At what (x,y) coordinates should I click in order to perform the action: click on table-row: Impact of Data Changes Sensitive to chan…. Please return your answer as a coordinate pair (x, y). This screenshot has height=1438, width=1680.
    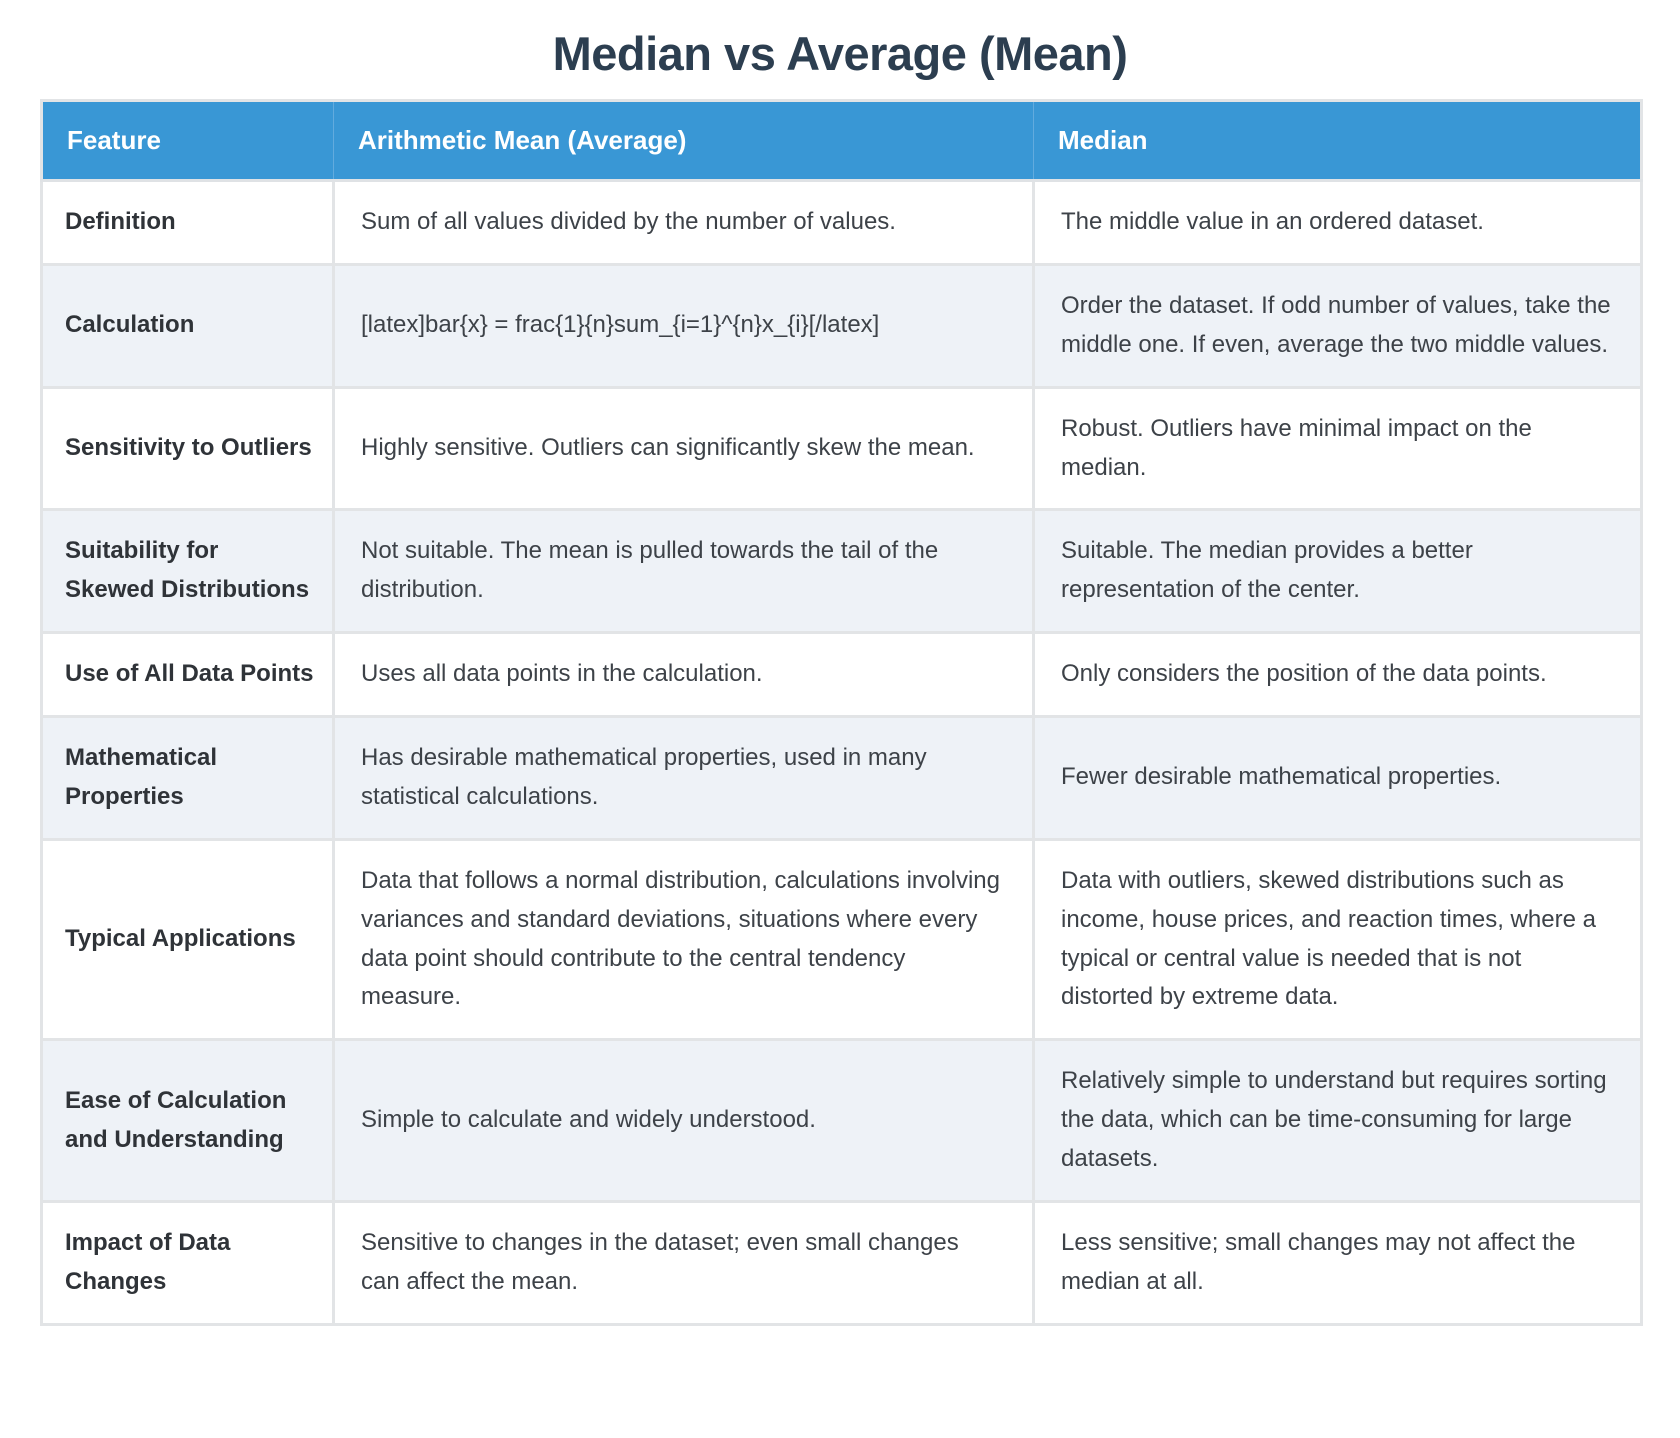
    Looking at the image, I should click on (841, 1262).